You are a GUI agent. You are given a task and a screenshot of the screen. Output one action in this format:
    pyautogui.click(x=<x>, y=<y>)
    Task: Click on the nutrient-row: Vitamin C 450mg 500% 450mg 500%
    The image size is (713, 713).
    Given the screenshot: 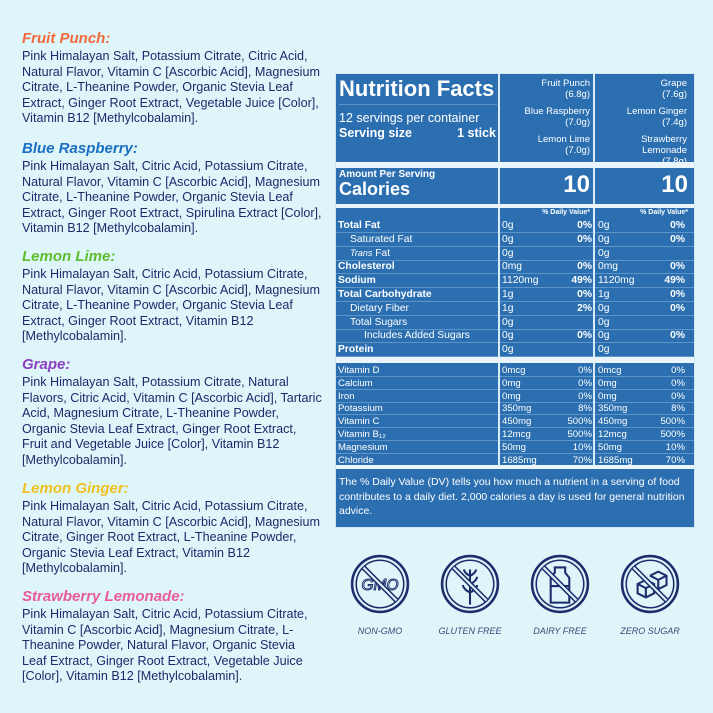 What is the action you would take?
    pyautogui.click(x=515, y=422)
    